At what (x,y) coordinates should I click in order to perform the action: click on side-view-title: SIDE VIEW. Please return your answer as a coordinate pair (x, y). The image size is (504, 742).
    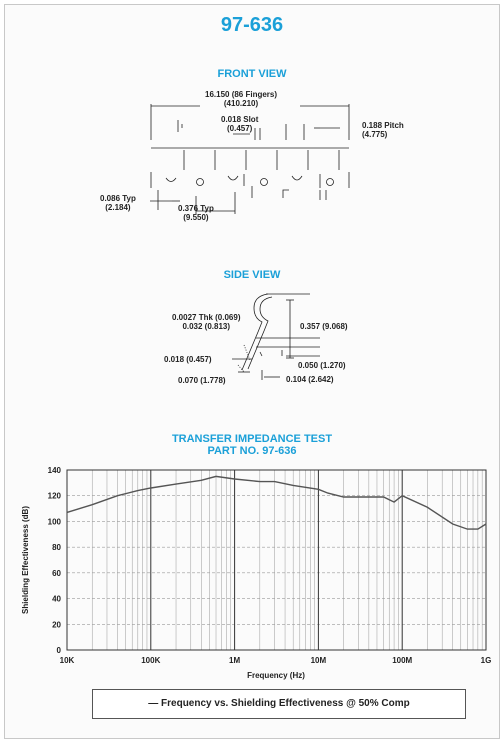
    Looking at the image, I should click on (252, 275).